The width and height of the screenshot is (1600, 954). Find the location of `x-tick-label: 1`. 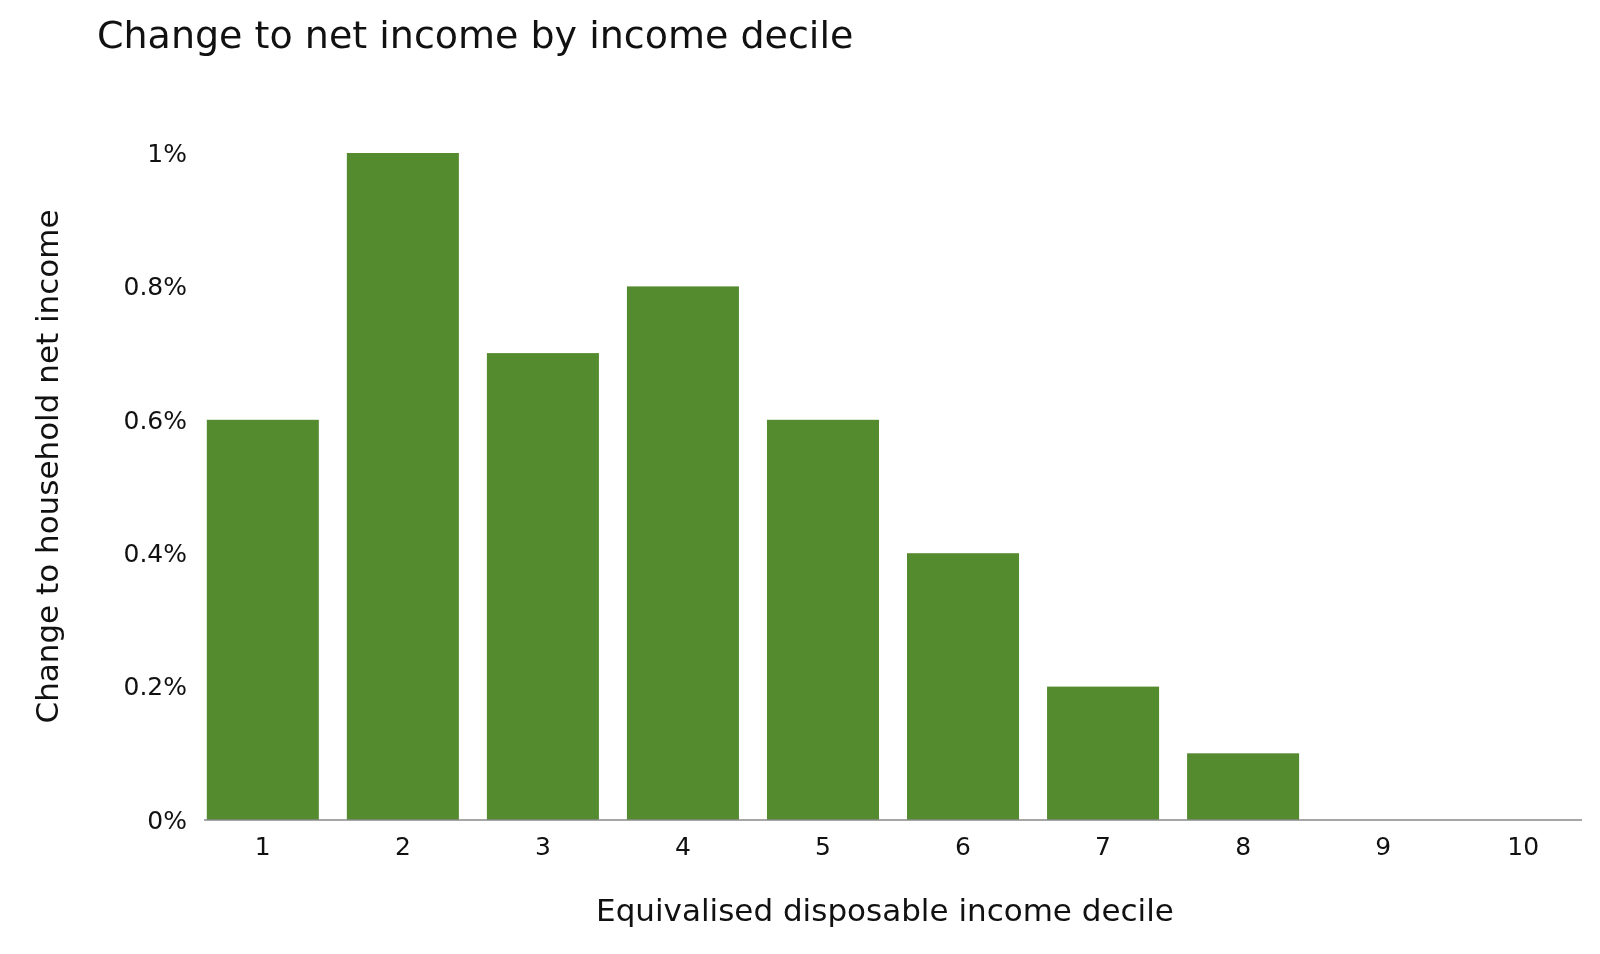

x-tick-label: 1 is located at coordinates (262, 846).